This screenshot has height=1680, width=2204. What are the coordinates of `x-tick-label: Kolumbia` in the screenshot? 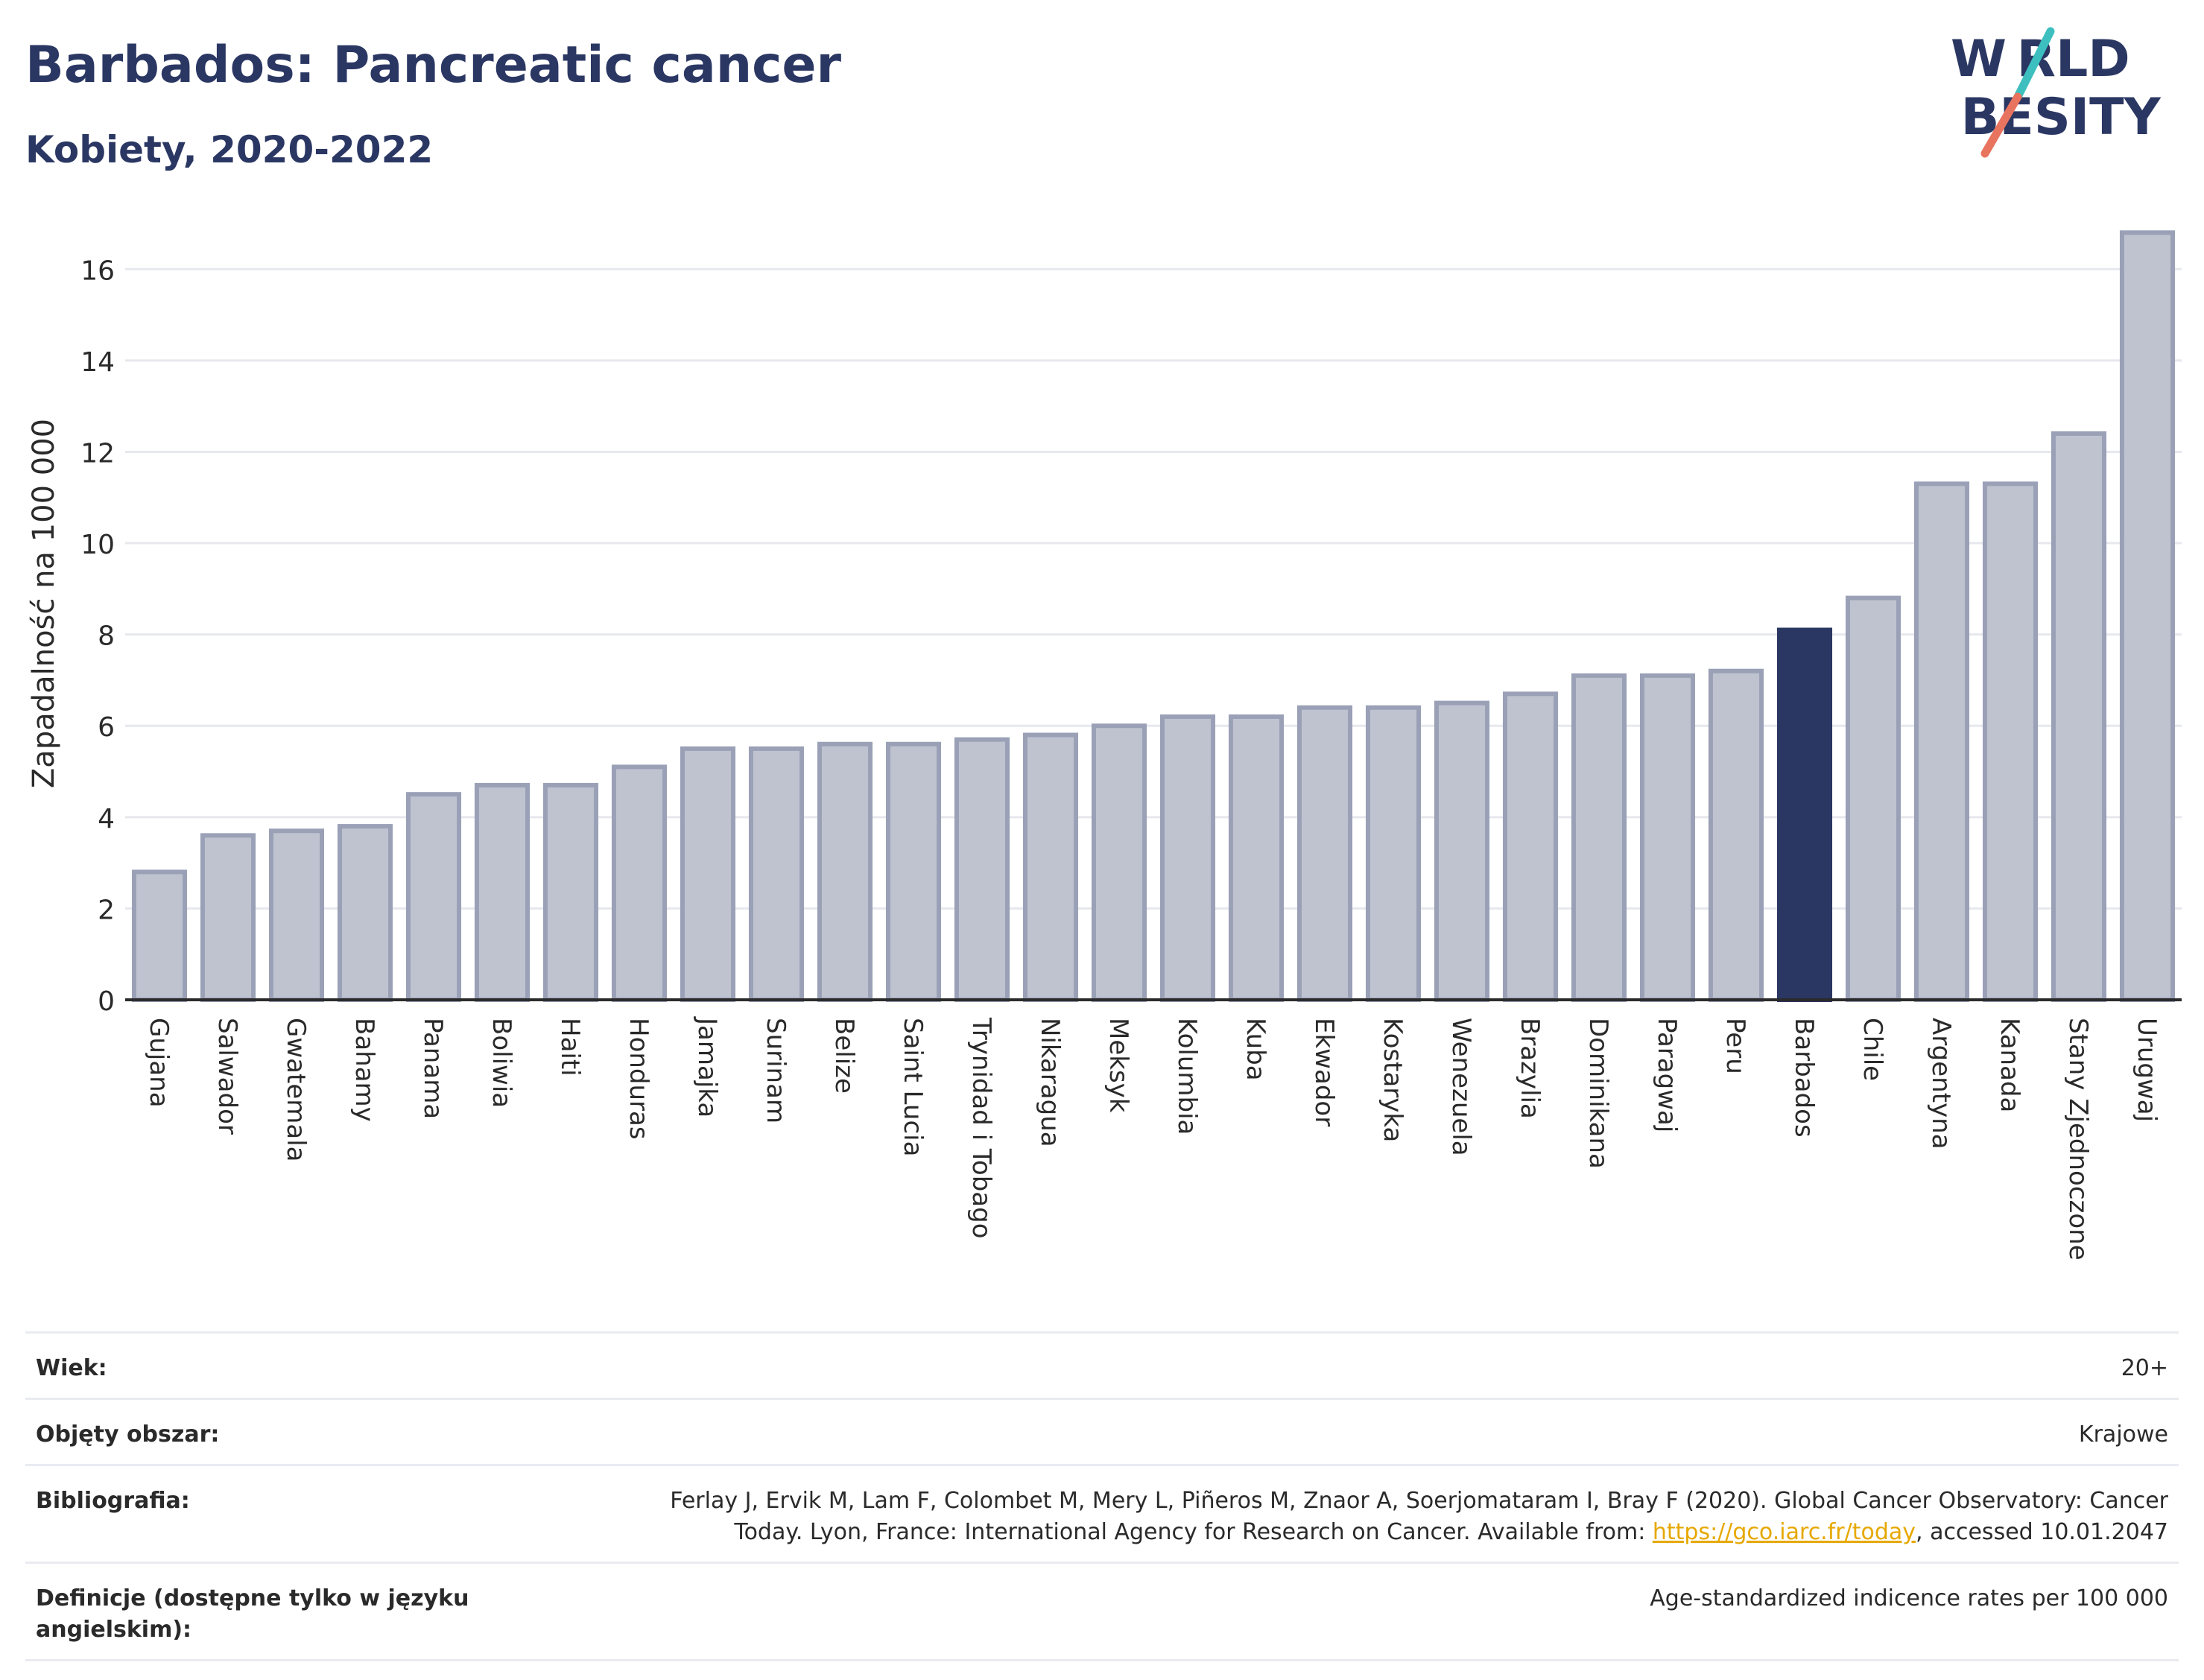 It's located at (1187, 1076).